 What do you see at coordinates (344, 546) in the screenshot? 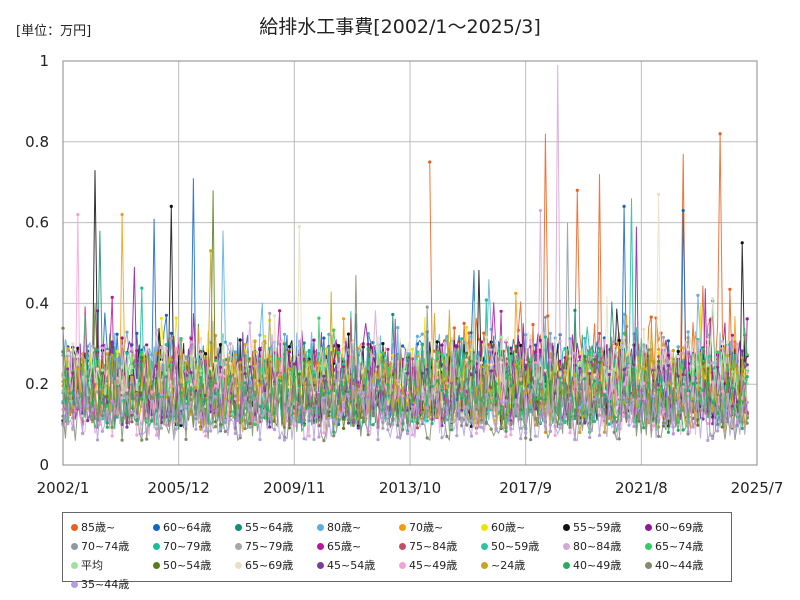
I see `legend-label: 65歳~` at bounding box center [344, 546].